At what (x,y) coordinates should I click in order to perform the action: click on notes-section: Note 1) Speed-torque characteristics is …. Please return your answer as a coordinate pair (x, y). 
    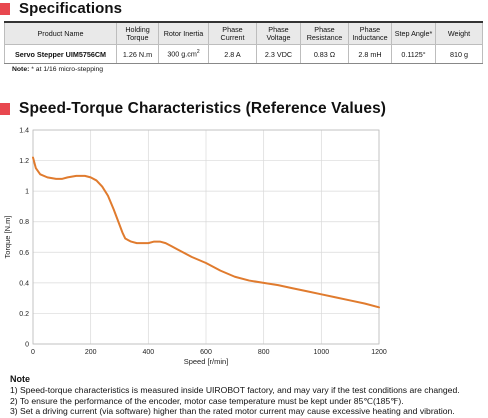
    Looking at the image, I should click on (249, 395).